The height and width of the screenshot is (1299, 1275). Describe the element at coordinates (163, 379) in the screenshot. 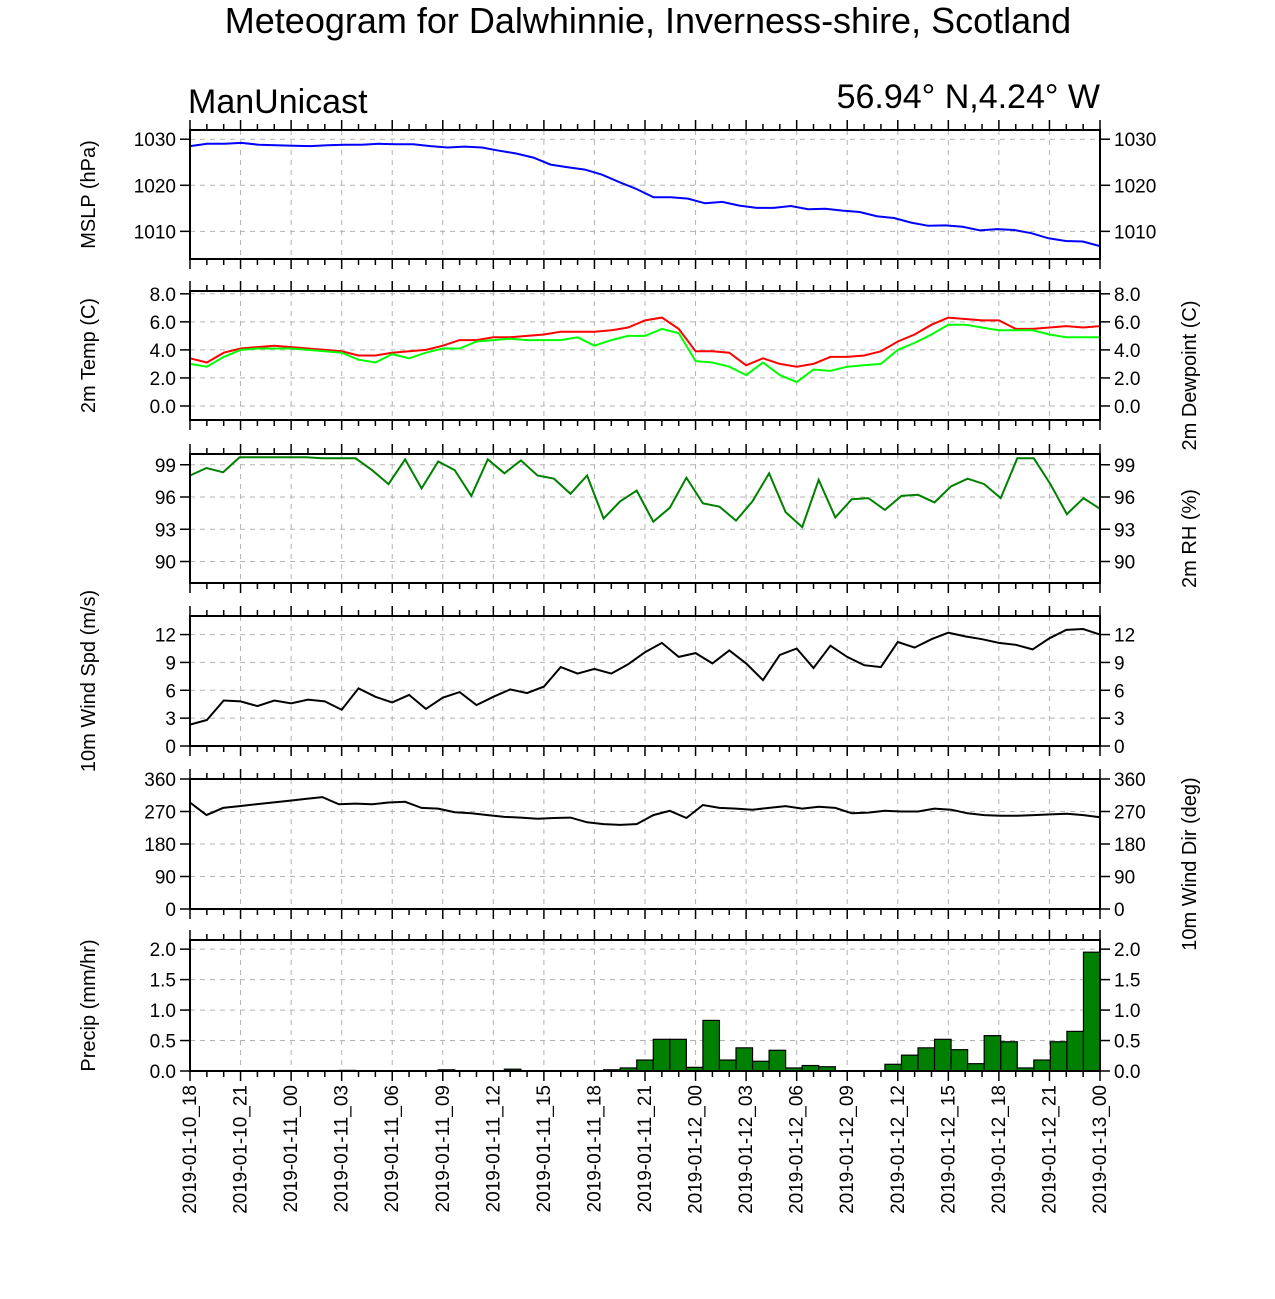

I see `temp-ytick-label: 2.0` at that location.